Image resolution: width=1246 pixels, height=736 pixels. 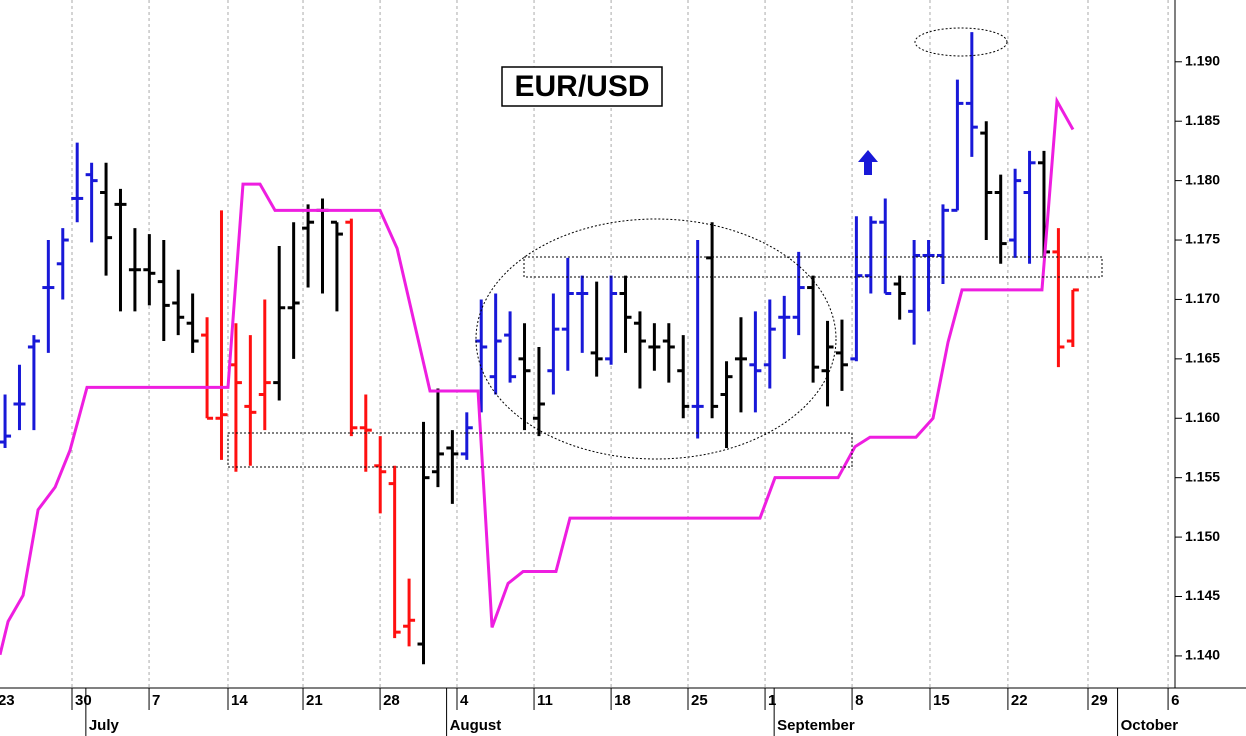 I want to click on y-tick-label: 1.150, so click(x=1202, y=536).